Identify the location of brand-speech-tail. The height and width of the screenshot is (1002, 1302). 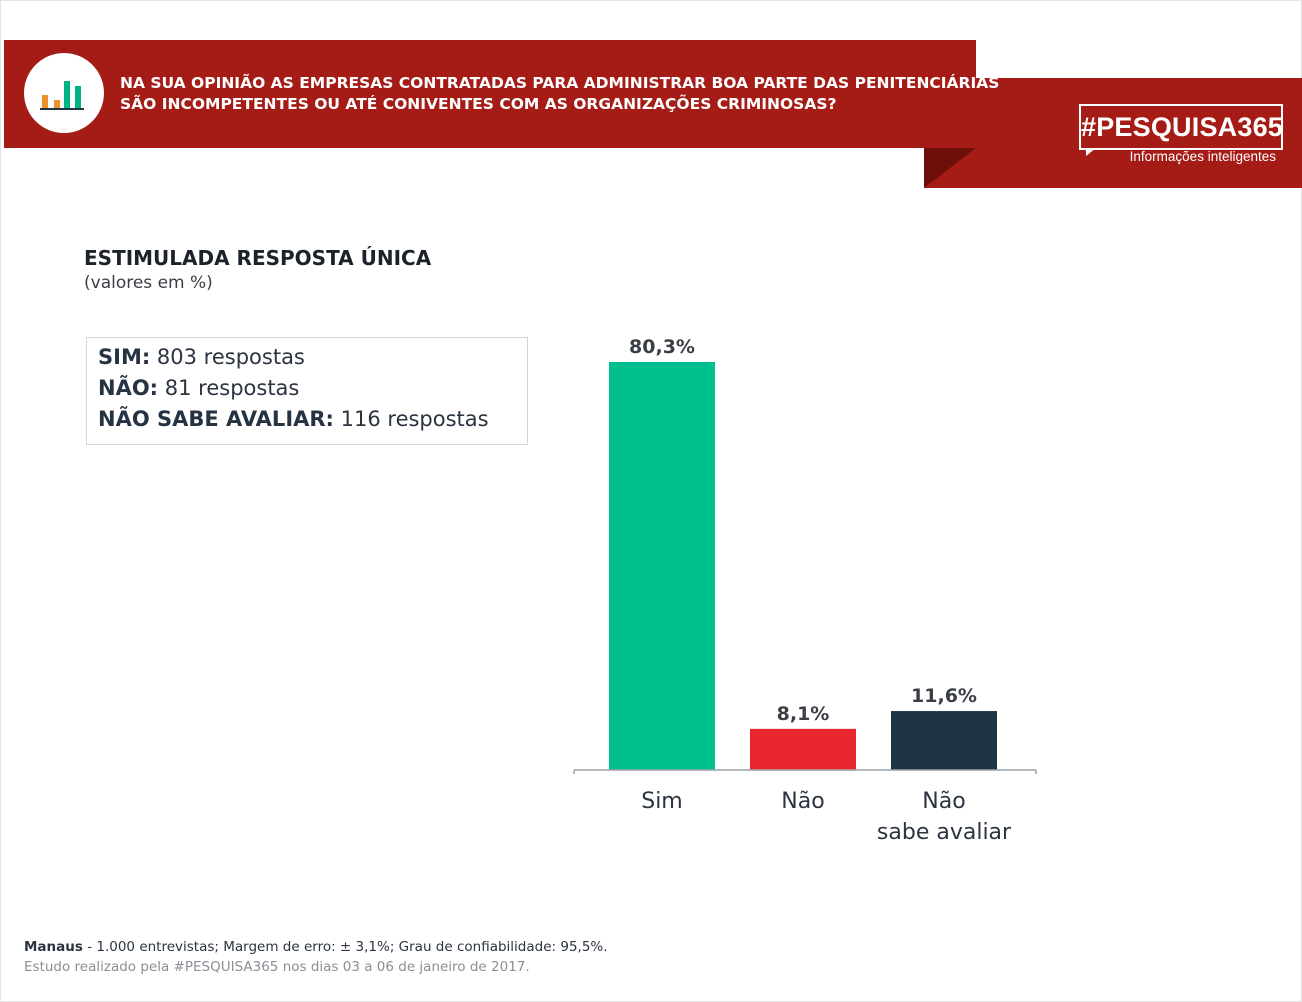
(1091, 152).